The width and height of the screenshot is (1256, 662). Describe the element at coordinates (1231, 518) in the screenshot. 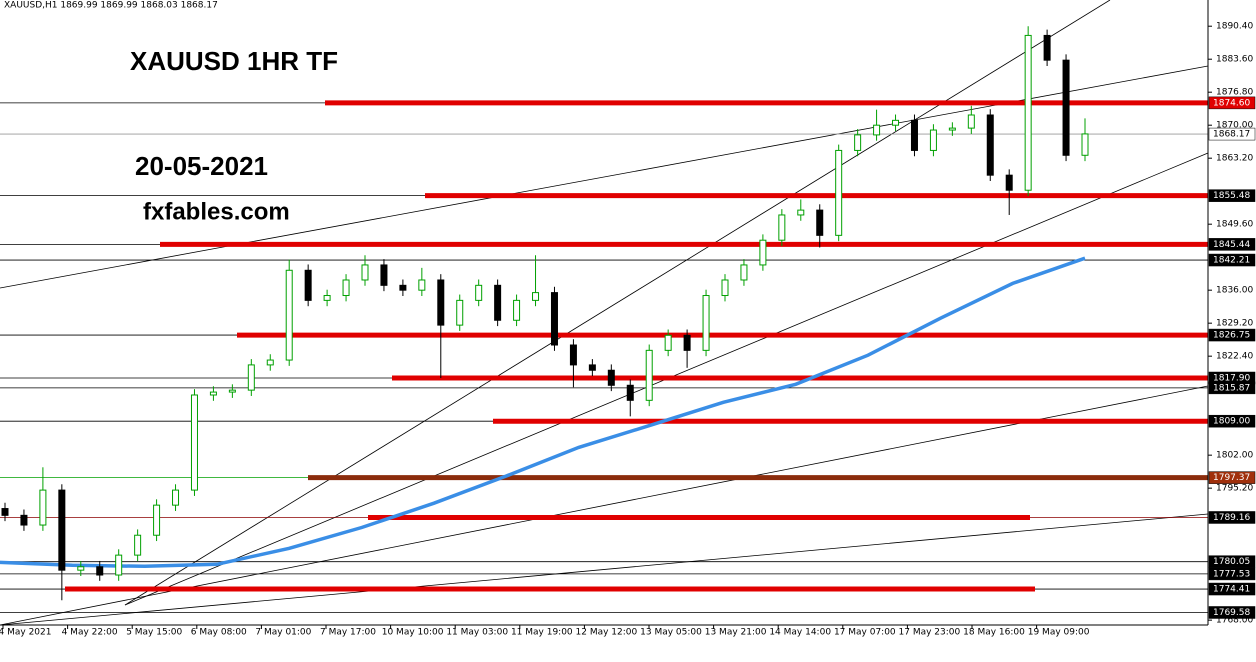

I see `level-label: 1789.16` at that location.